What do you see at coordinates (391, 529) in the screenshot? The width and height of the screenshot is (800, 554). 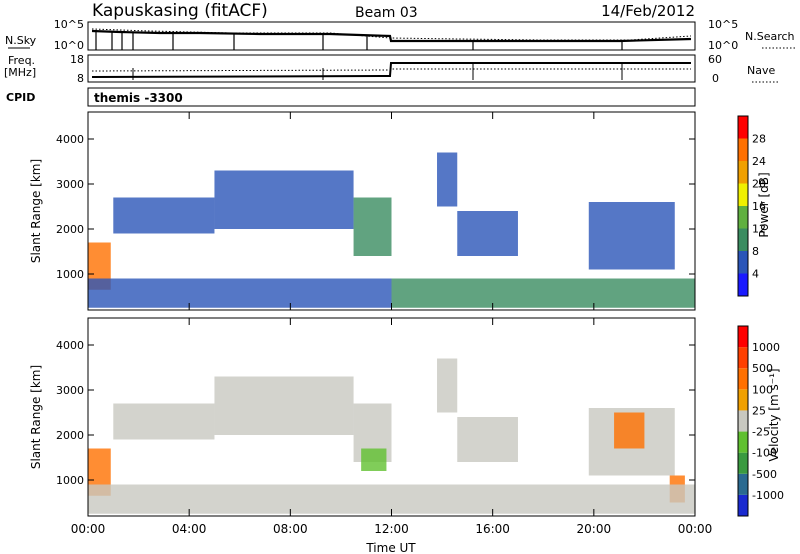 I see `x-tick-label: 12:00` at bounding box center [391, 529].